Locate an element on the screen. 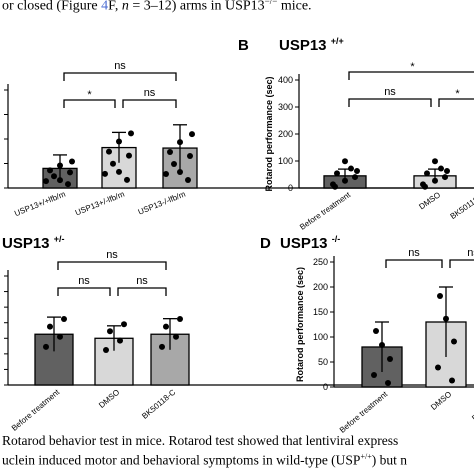  caption-top-prefix: or closed (Figure is located at coordinates (52, 7).